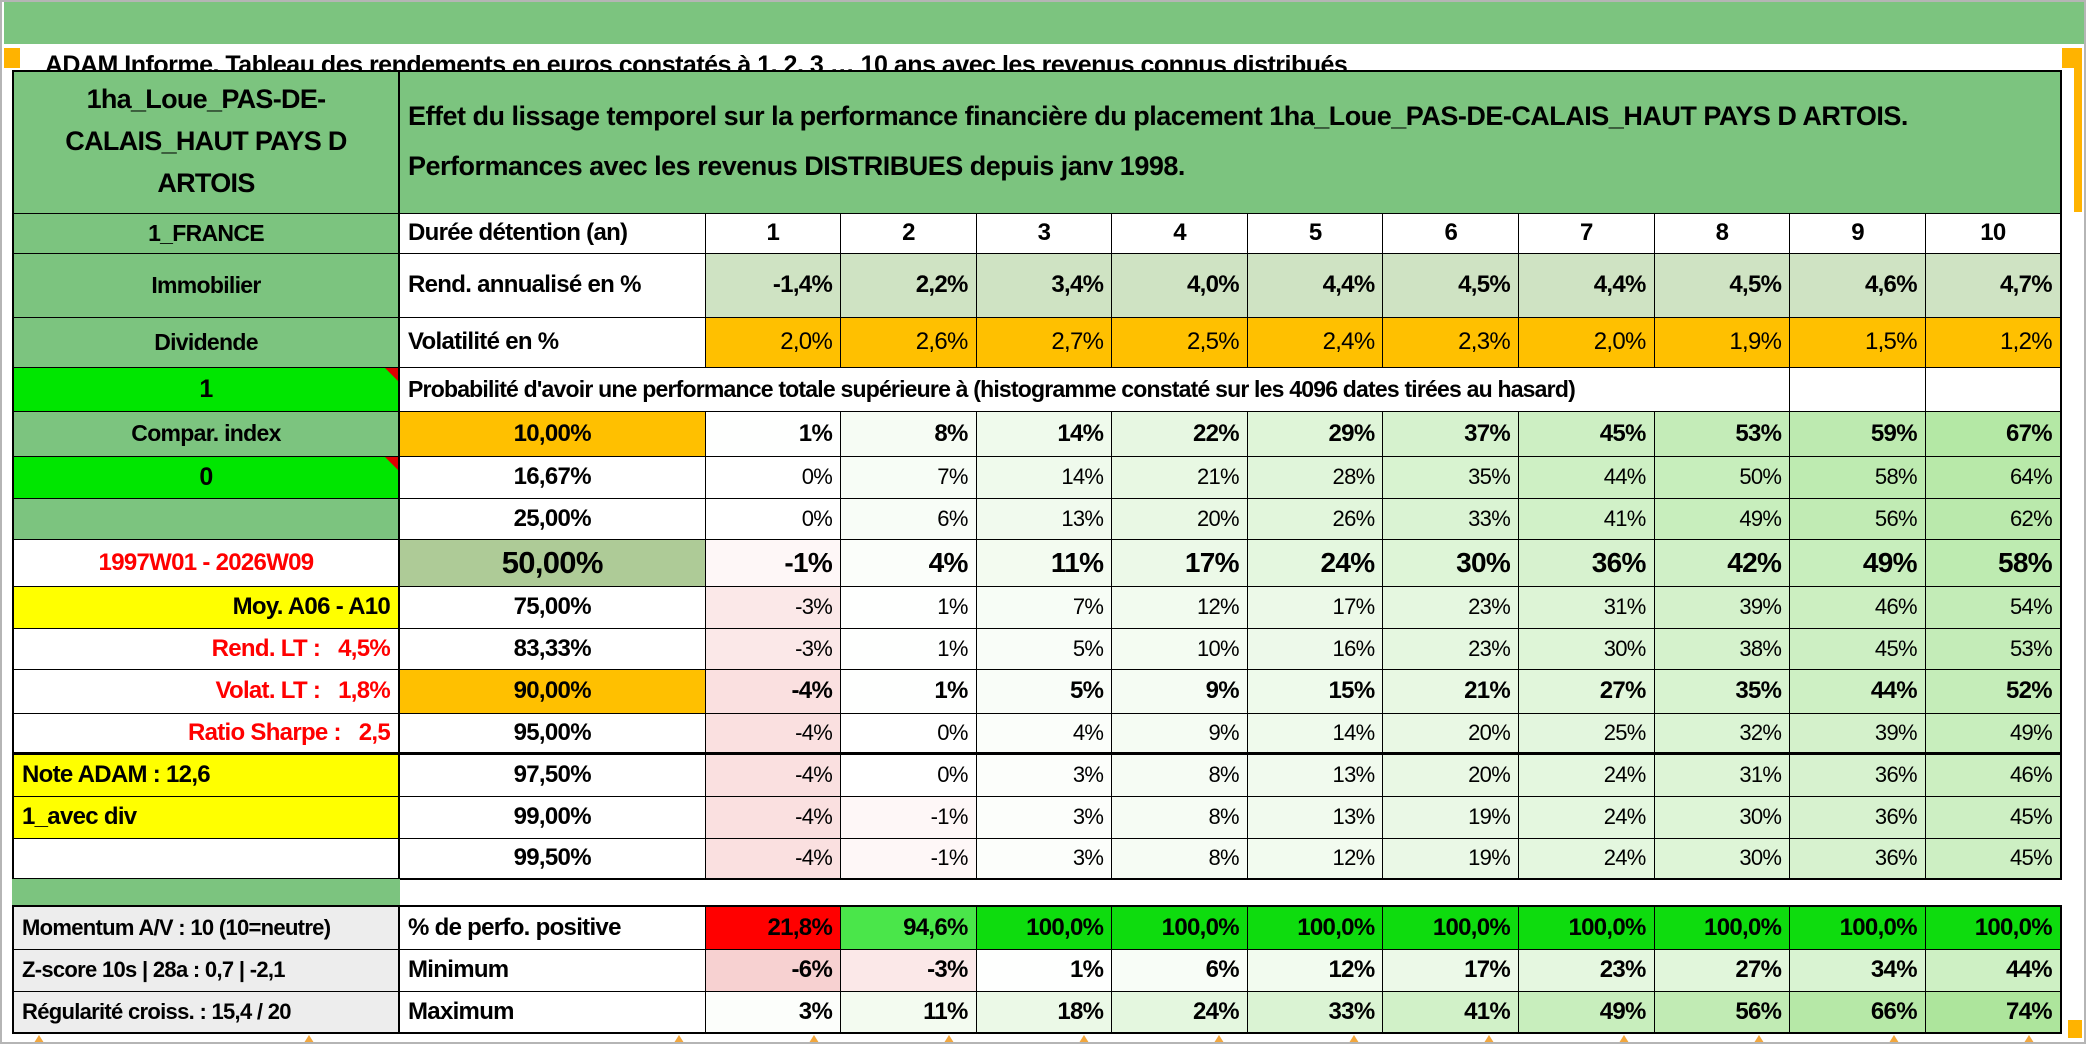  What do you see at coordinates (1993, 691) in the screenshot?
I see `probability-value-cell: 52%` at bounding box center [1993, 691].